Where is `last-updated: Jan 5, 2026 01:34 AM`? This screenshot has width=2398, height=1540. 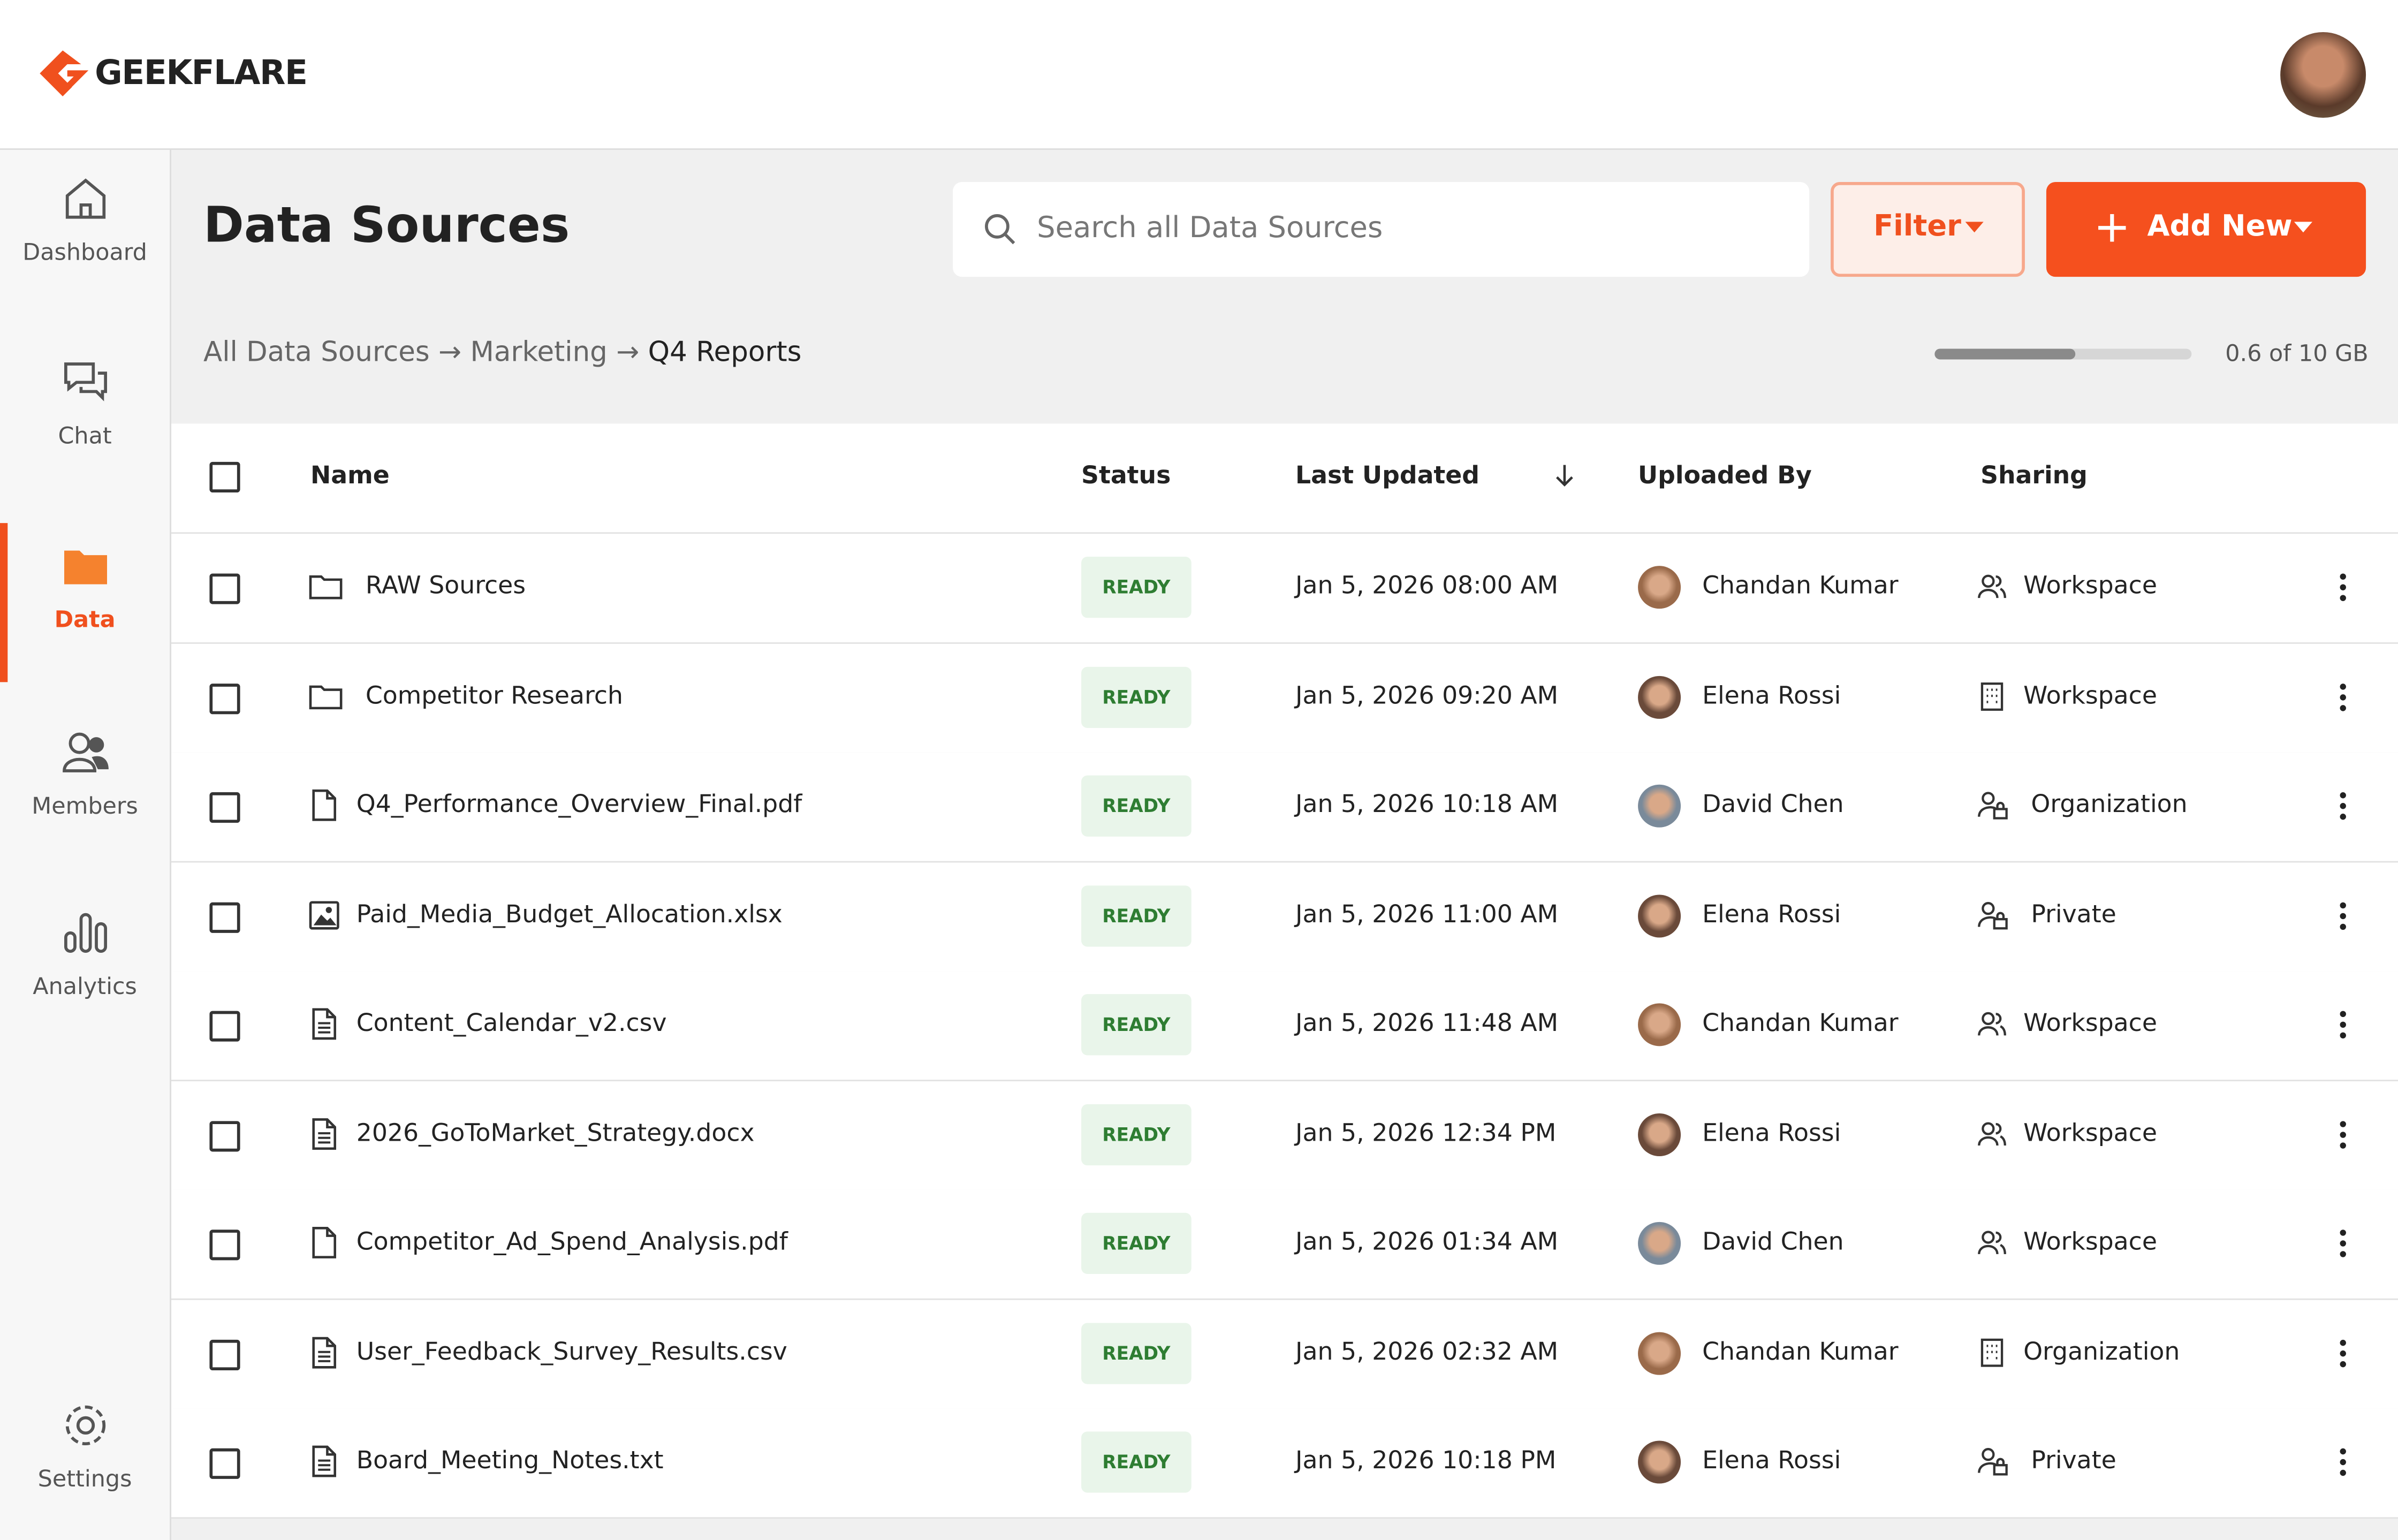 last-updated: Jan 5, 2026 01:34 AM is located at coordinates (1427, 1241).